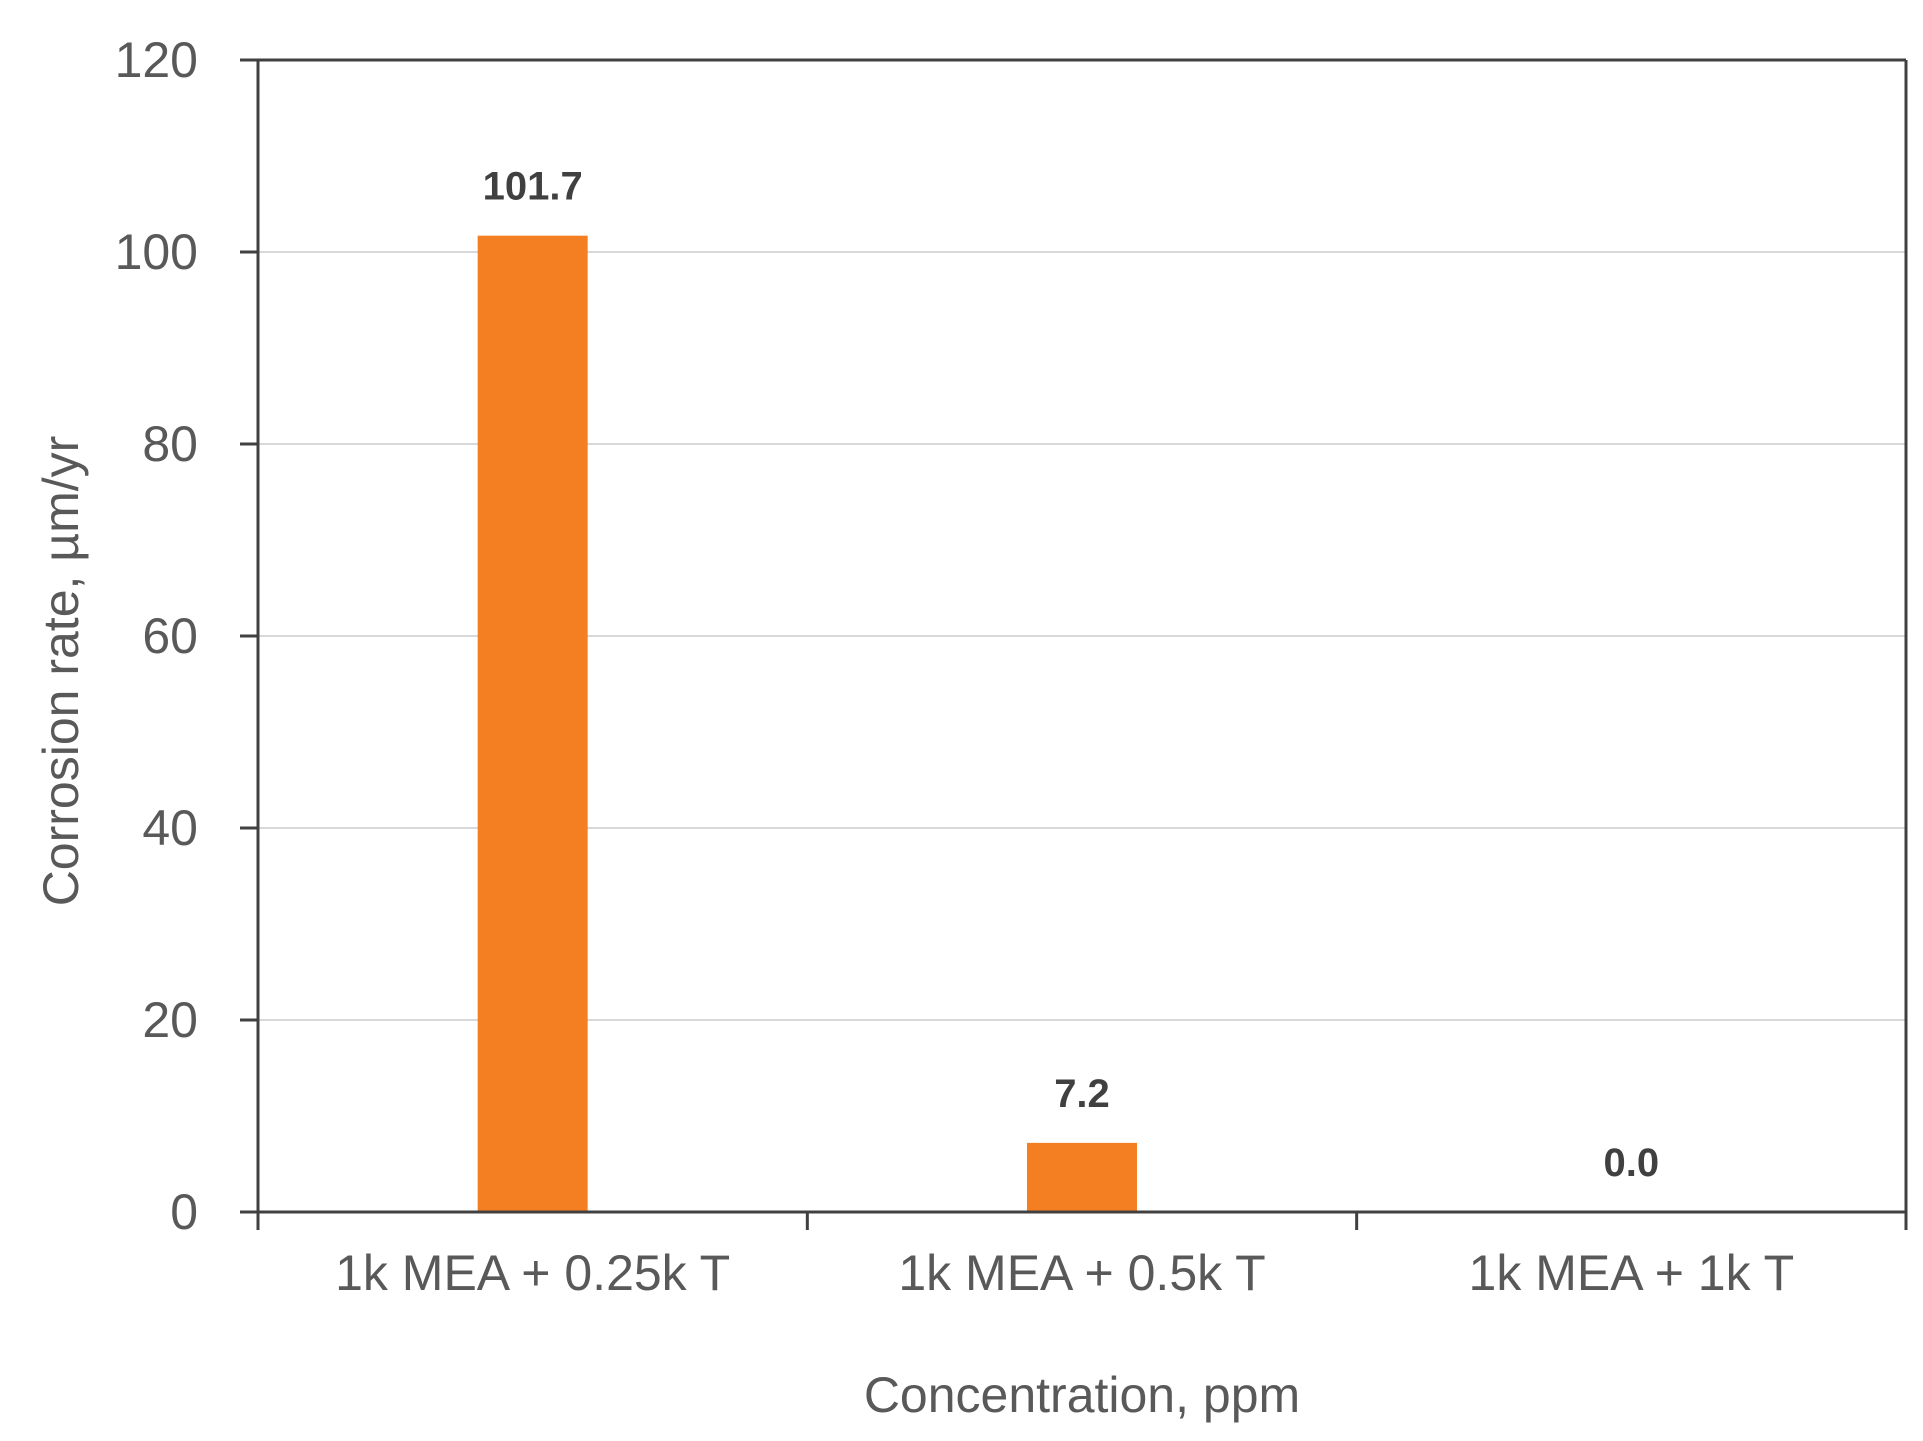 The height and width of the screenshot is (1441, 1923). Describe the element at coordinates (533, 187) in the screenshot. I see `bar-value-label: 101.7` at that location.